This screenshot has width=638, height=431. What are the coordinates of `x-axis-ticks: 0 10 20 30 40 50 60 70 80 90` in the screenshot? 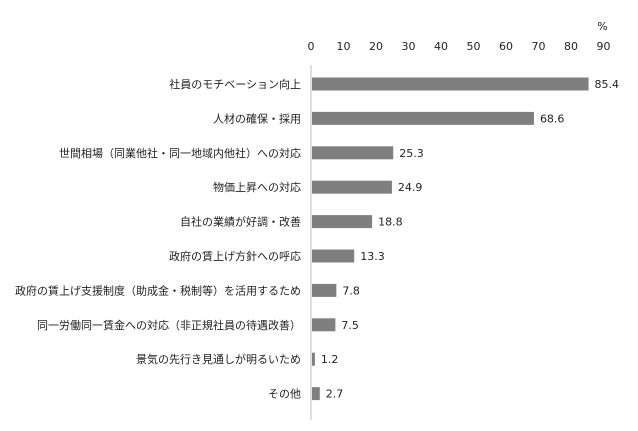 It's located at (459, 46).